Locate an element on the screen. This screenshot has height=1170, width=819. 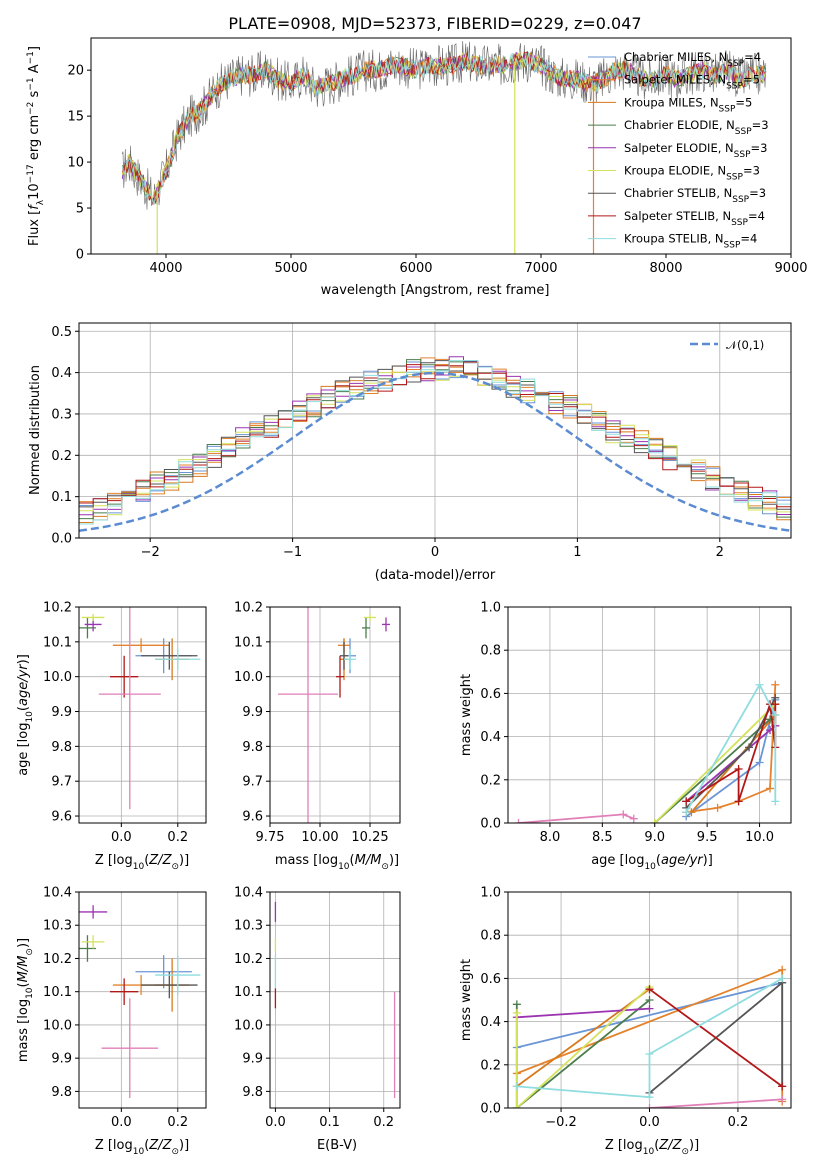
x-tick-label: 2 is located at coordinates (720, 552).